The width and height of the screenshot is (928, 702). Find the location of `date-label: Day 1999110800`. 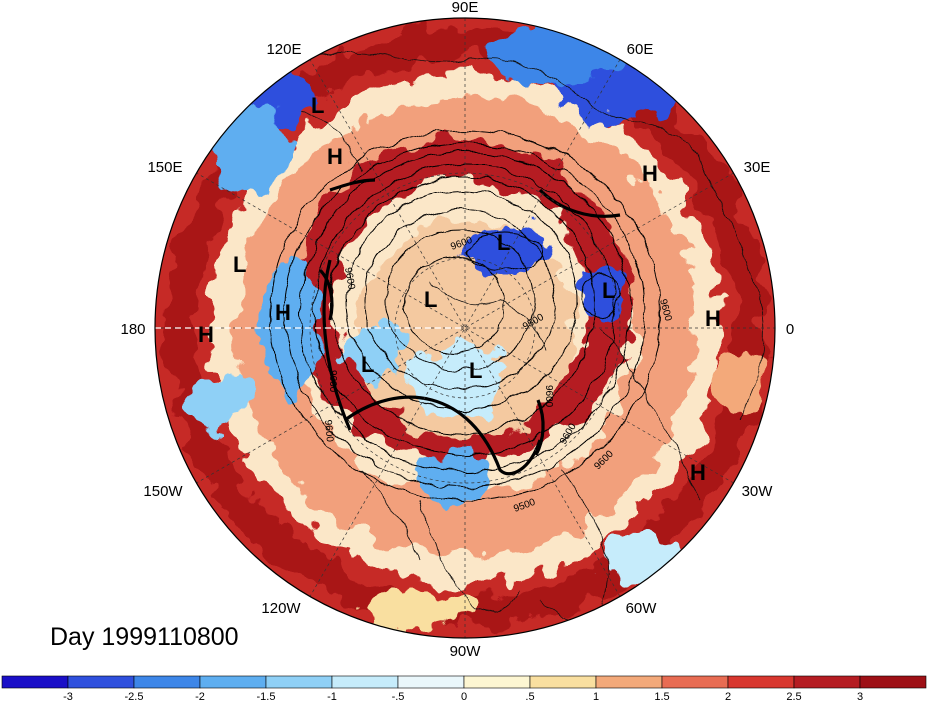

date-label: Day 1999110800 is located at coordinates (144, 637).